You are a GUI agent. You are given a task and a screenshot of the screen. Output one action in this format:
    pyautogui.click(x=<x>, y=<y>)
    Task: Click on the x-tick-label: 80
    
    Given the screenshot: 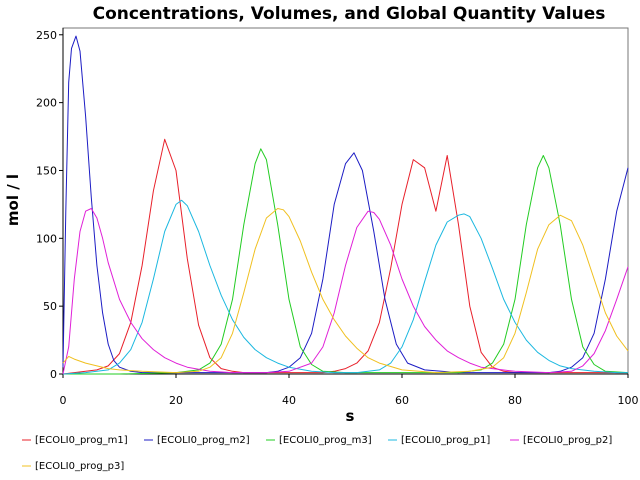 What is the action you would take?
    pyautogui.click(x=515, y=400)
    